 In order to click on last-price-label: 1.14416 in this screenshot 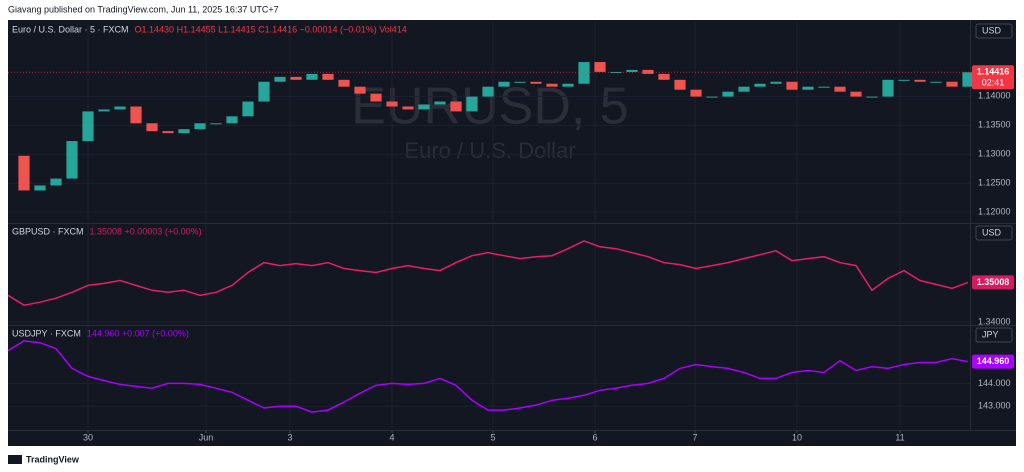, I will do `click(993, 72)`.